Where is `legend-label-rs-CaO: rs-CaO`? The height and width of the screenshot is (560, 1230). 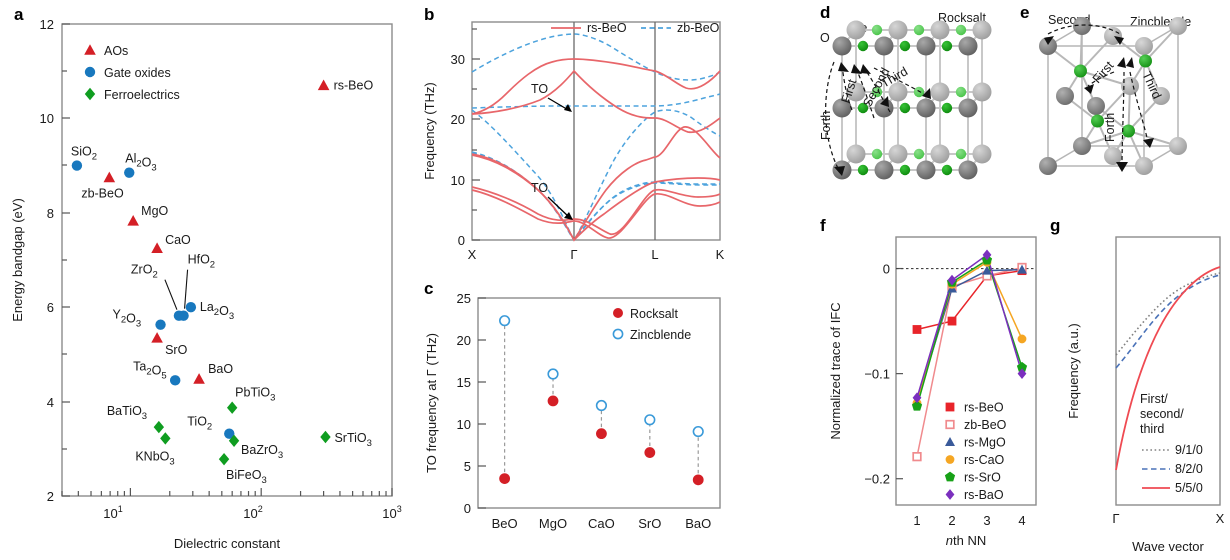
legend-label-rs-CaO: rs-CaO is located at coordinates (984, 460).